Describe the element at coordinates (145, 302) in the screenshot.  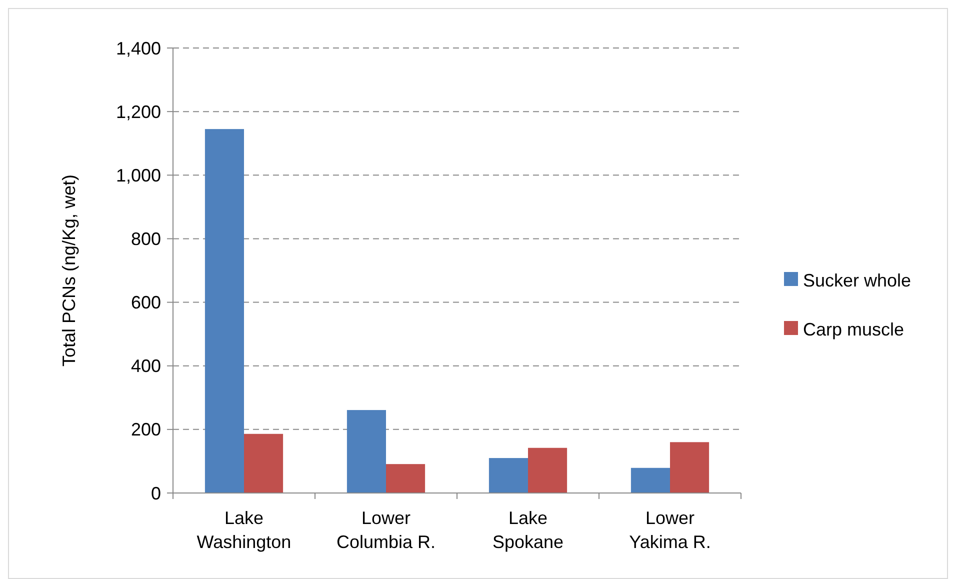
I see `y-tick-label: 600` at that location.